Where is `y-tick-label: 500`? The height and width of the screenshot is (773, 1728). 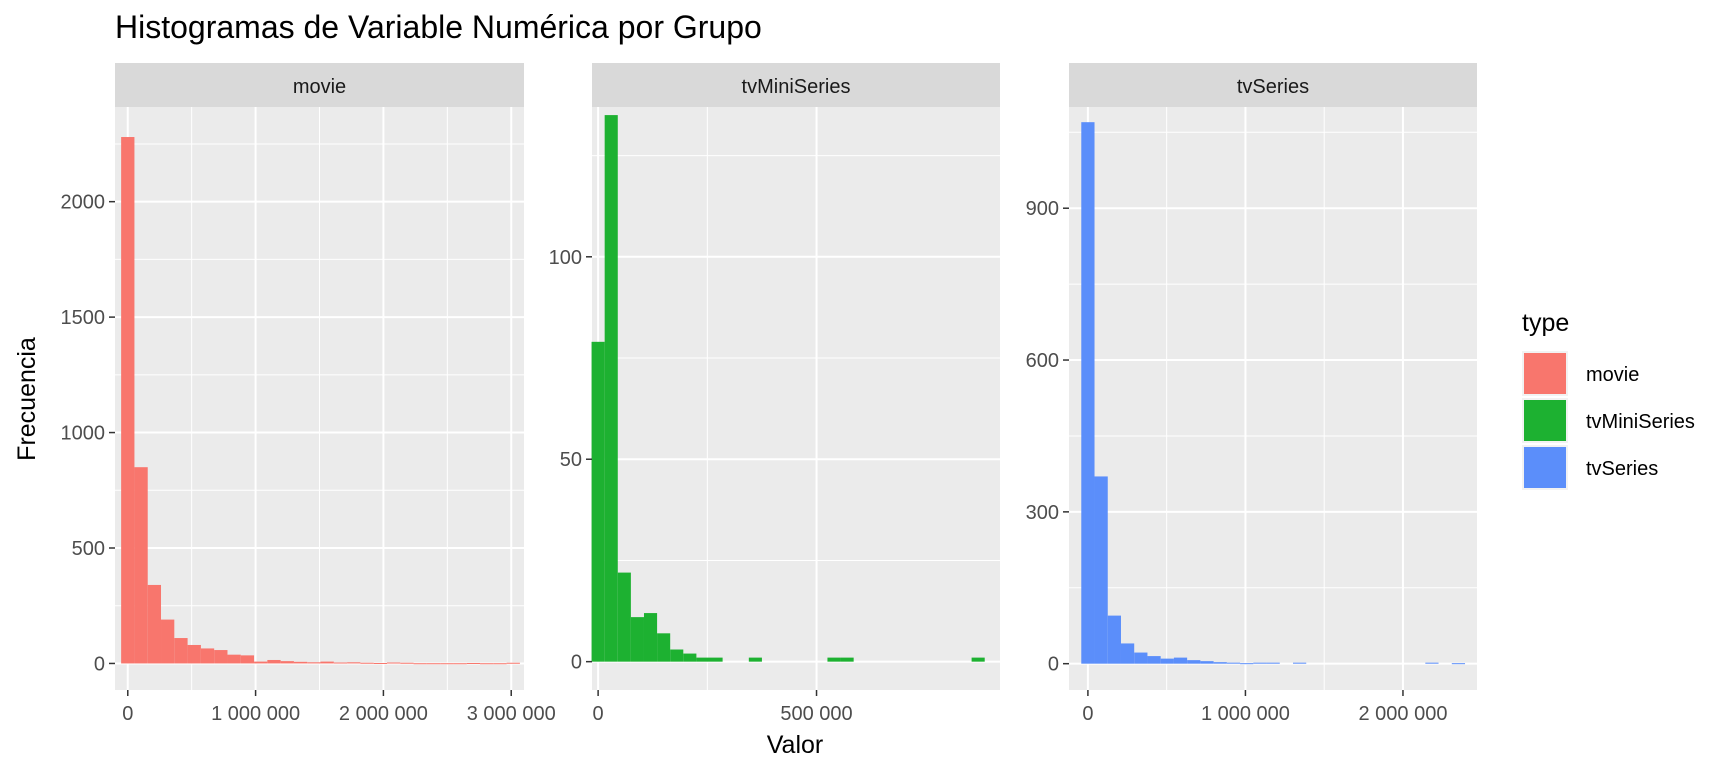
y-tick-label: 500 is located at coordinates (88, 549).